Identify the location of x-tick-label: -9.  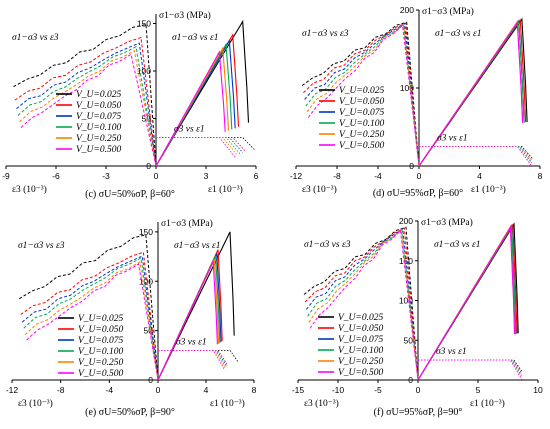
(6, 176).